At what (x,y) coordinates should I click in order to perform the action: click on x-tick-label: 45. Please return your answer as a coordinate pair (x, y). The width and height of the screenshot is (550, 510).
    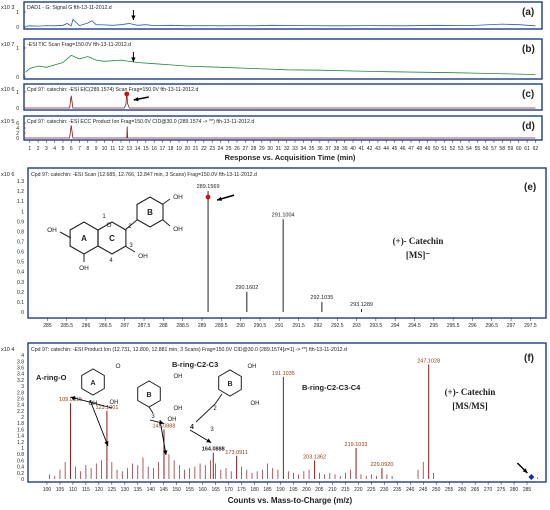
    Looking at the image, I should click on (395, 149).